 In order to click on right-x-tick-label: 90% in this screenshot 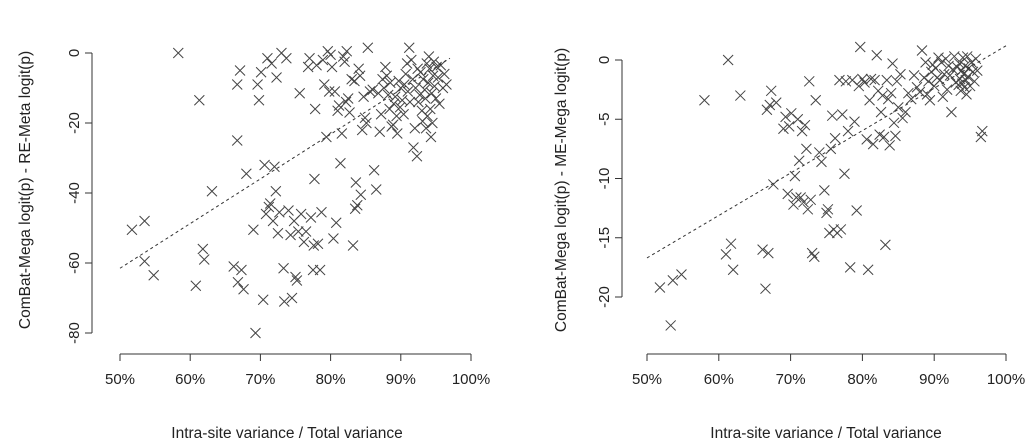, I will do `click(934, 379)`.